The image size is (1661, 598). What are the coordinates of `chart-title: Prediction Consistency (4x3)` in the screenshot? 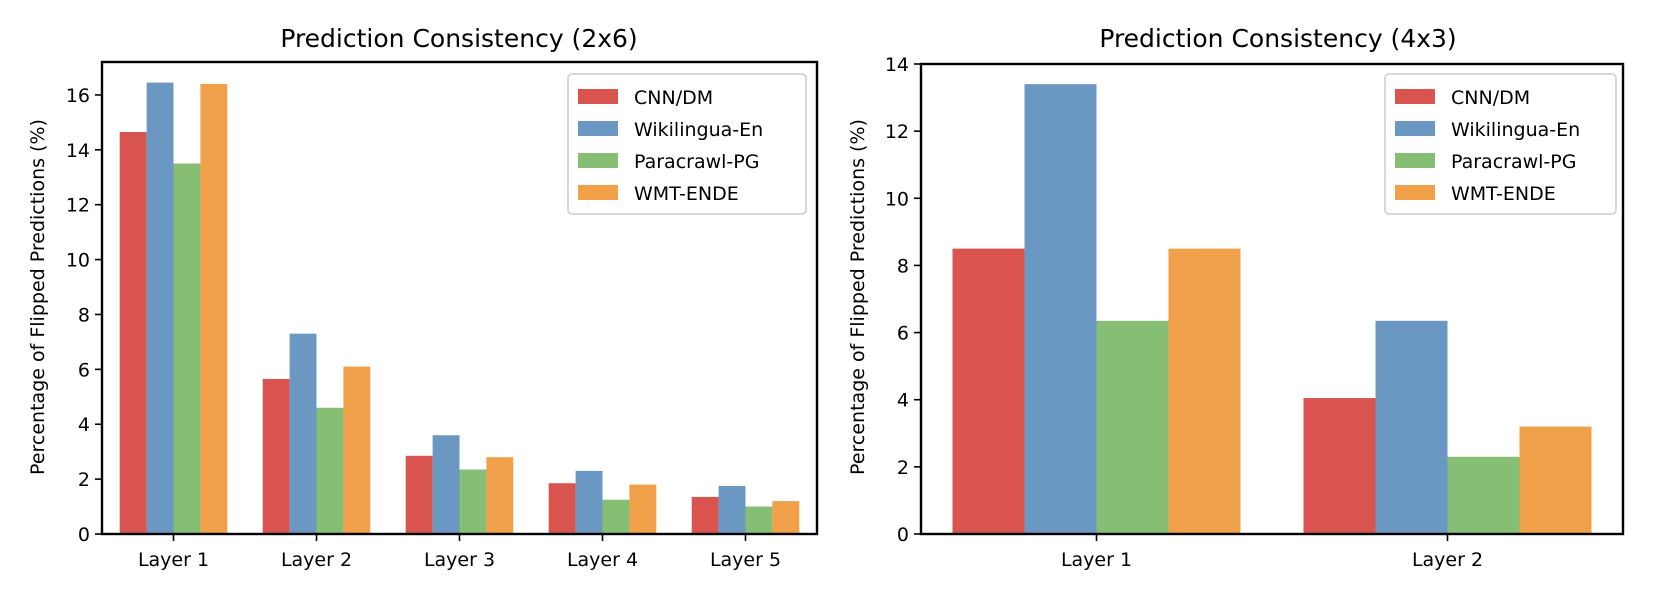 It's located at (1277, 38).